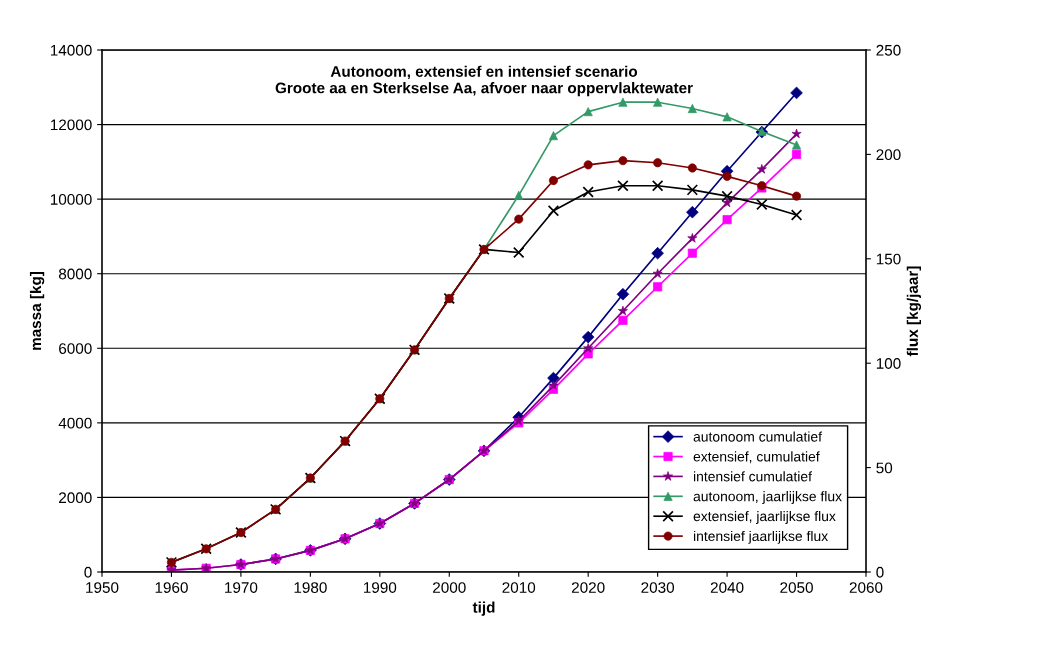 The image size is (1043, 645). What do you see at coordinates (884, 468) in the screenshot?
I see `y2-tick-label: 50` at bounding box center [884, 468].